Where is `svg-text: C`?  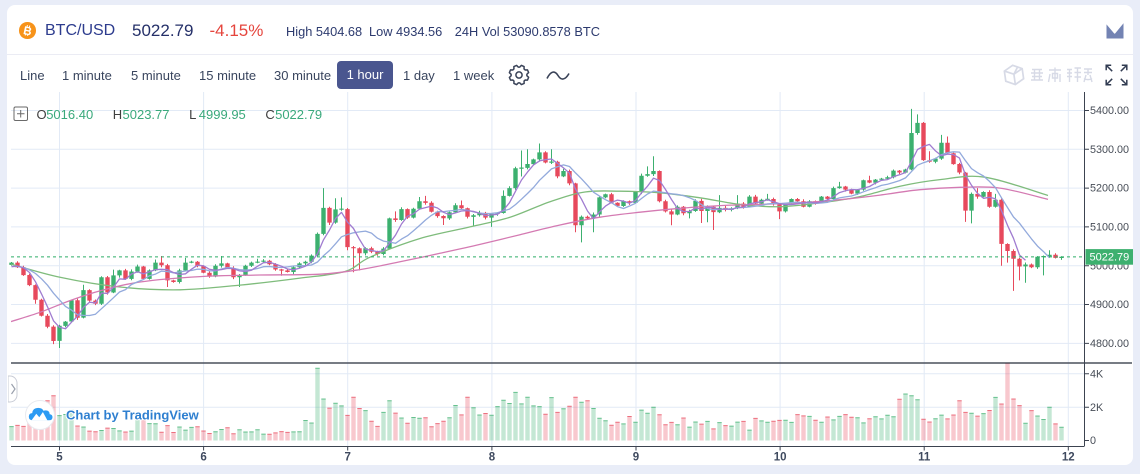
svg-text: C is located at coordinates (269, 114).